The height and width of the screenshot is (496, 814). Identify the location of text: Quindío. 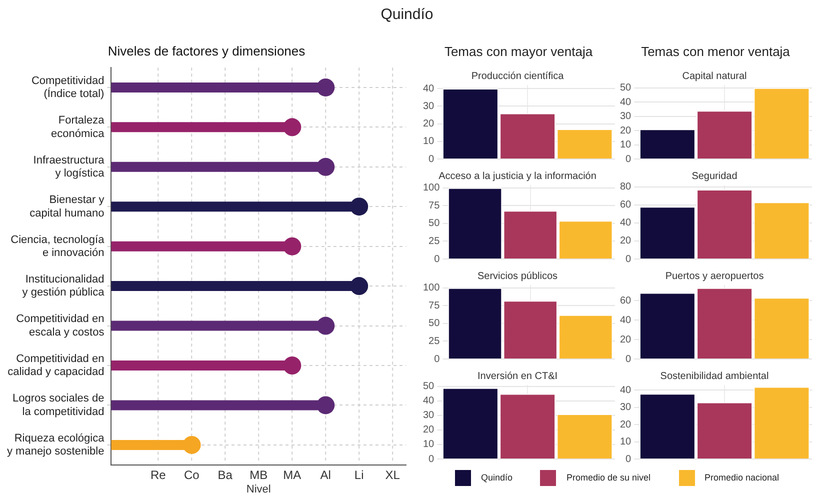
(407, 14).